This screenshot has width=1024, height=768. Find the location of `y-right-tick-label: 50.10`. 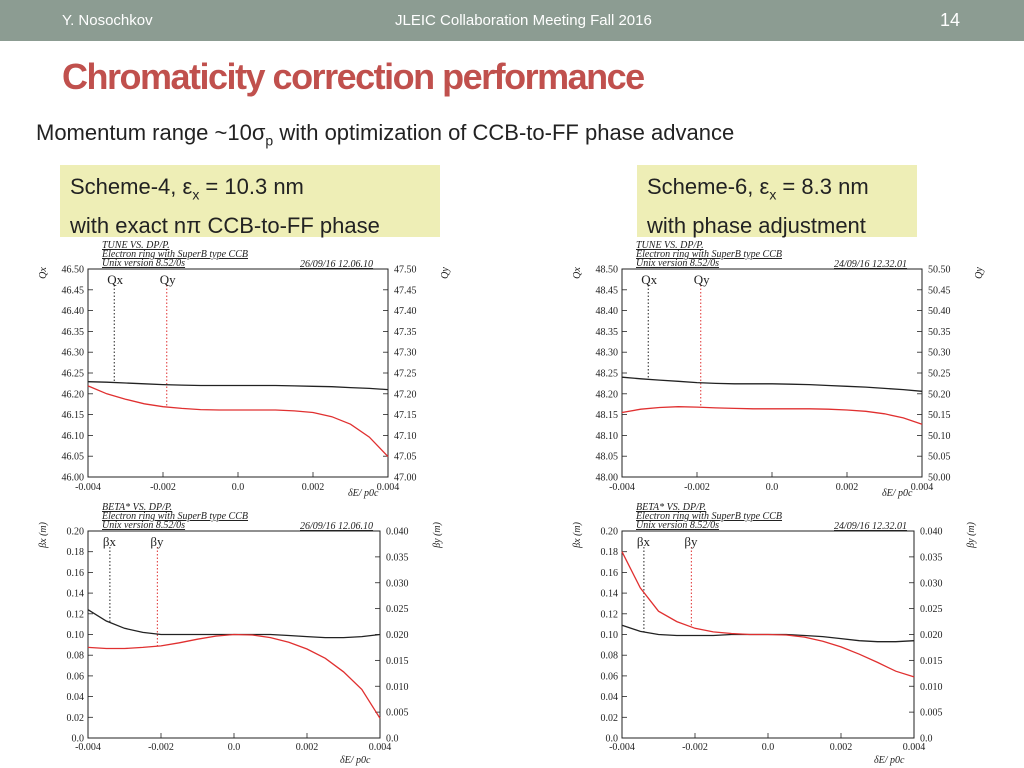

y-right-tick-label: 50.10 is located at coordinates (939, 436).